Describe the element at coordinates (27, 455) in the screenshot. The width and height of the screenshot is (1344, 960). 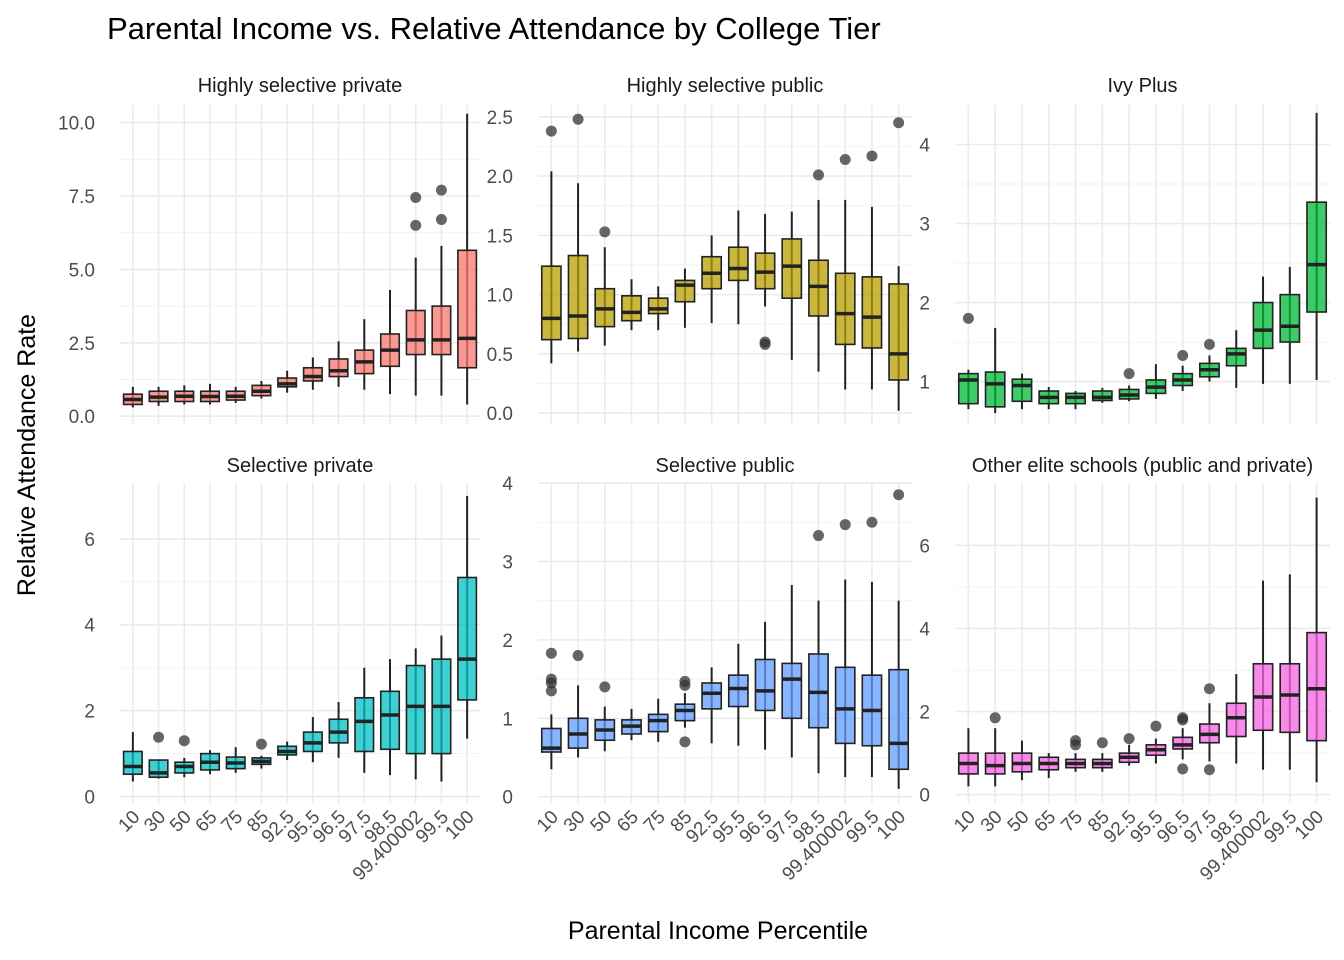
I see `y-axis-title: Relative Attendance Rate` at that location.